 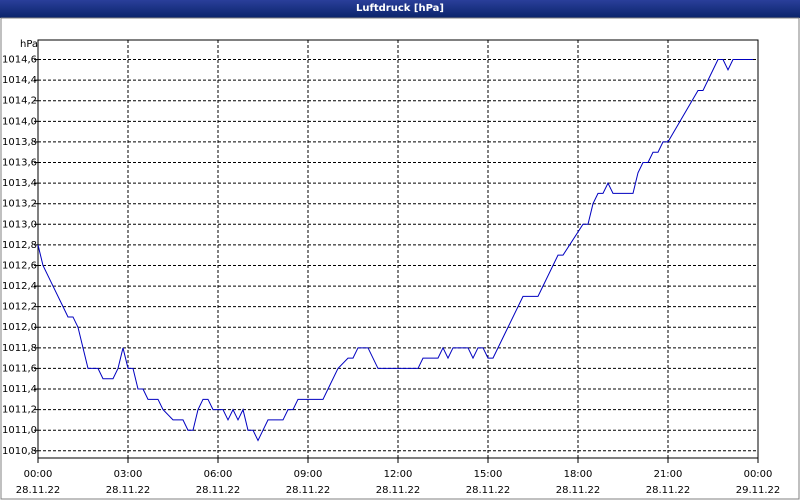 What do you see at coordinates (758, 482) in the screenshot?
I see `x-tick-label: 00:00 29.11.22` at bounding box center [758, 482].